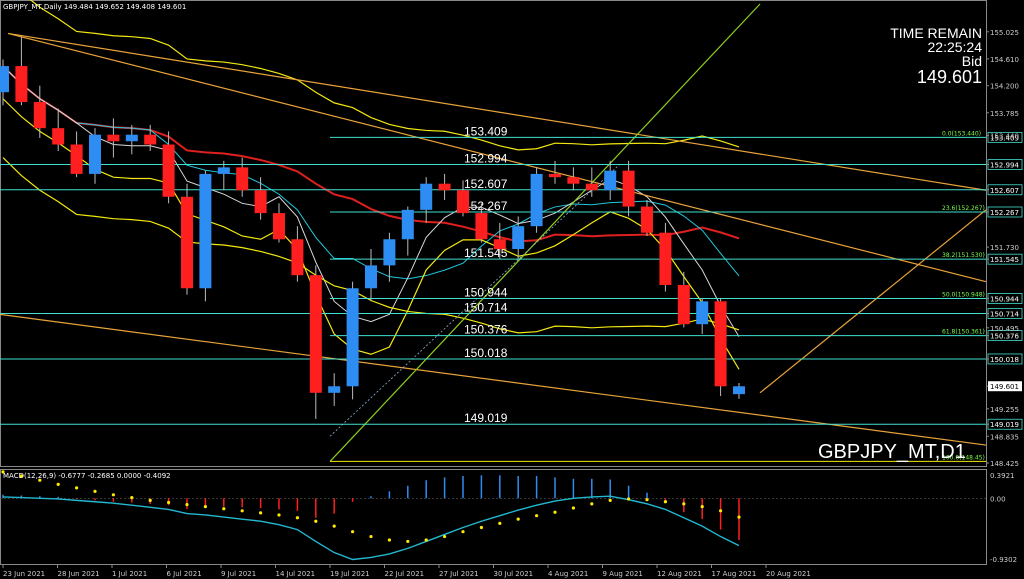 Image resolution: width=1024 pixels, height=579 pixels. I want to click on level-label: 152.994, so click(486, 158).